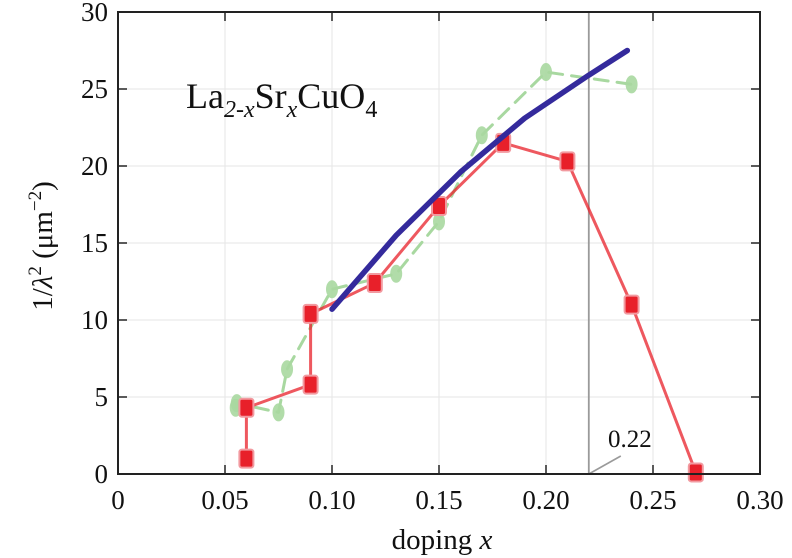 This screenshot has width=792, height=558. What do you see at coordinates (224, 500) in the screenshot?
I see `x-tick-label: 0.05` at bounding box center [224, 500].